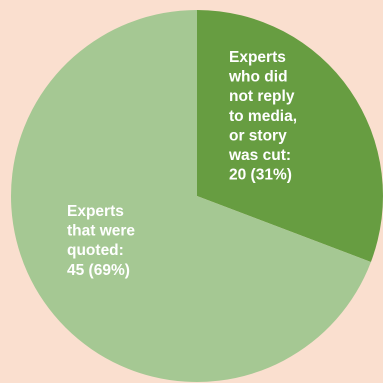 The image size is (383, 383). What do you see at coordinates (260, 175) in the screenshot?
I see `slice-label-line: 20 (31%)` at bounding box center [260, 175].